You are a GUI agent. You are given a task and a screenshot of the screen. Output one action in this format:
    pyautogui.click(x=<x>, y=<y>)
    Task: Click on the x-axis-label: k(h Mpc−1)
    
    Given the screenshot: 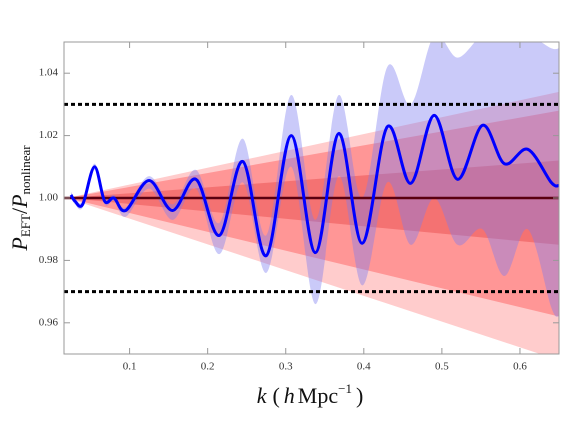 What is the action you would take?
    pyautogui.click(x=310, y=394)
    